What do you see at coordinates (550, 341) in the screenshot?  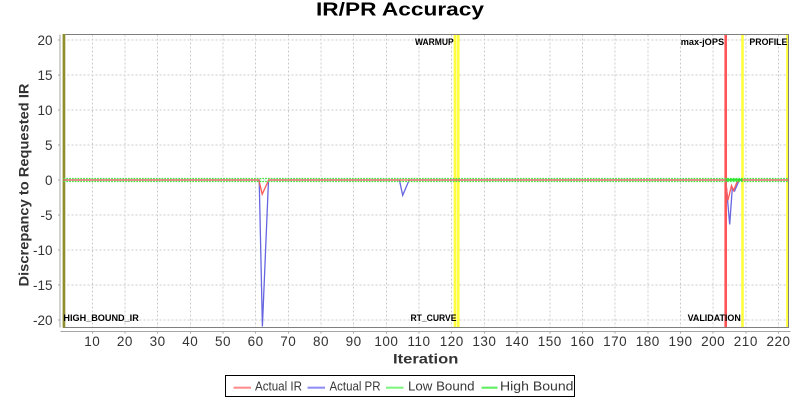 I see `svg-text: 150` at bounding box center [550, 341].